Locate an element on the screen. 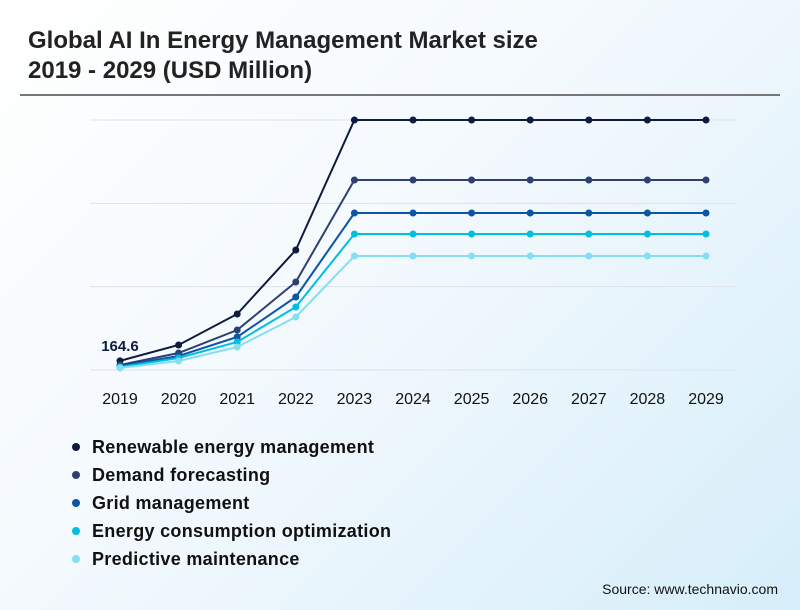 This screenshot has height=610, width=800. x-tick-label: 2023 is located at coordinates (355, 399).